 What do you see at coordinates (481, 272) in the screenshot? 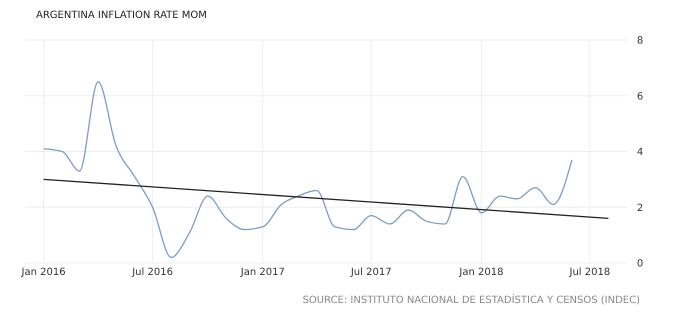
I see `x-tick-label: Jan 2018` at bounding box center [481, 272].